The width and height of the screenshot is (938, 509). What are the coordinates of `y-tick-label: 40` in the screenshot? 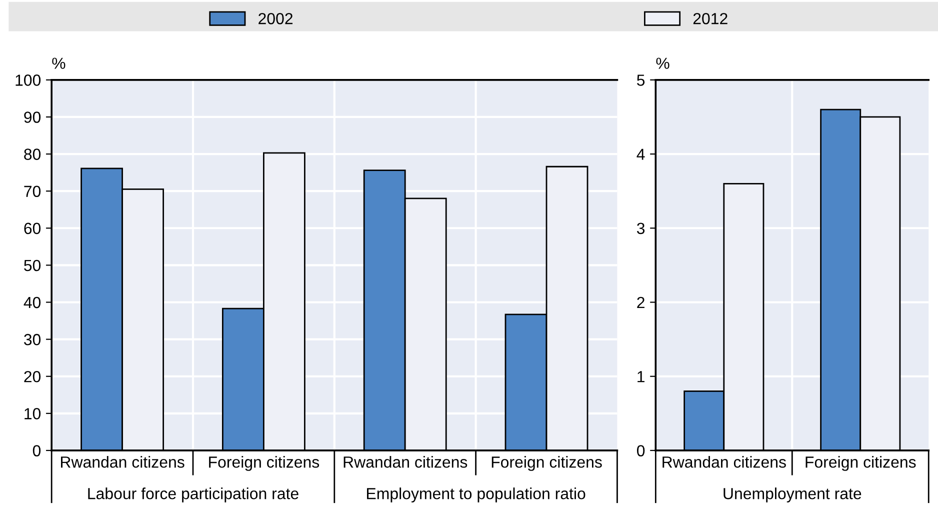 It's located at (32, 302).